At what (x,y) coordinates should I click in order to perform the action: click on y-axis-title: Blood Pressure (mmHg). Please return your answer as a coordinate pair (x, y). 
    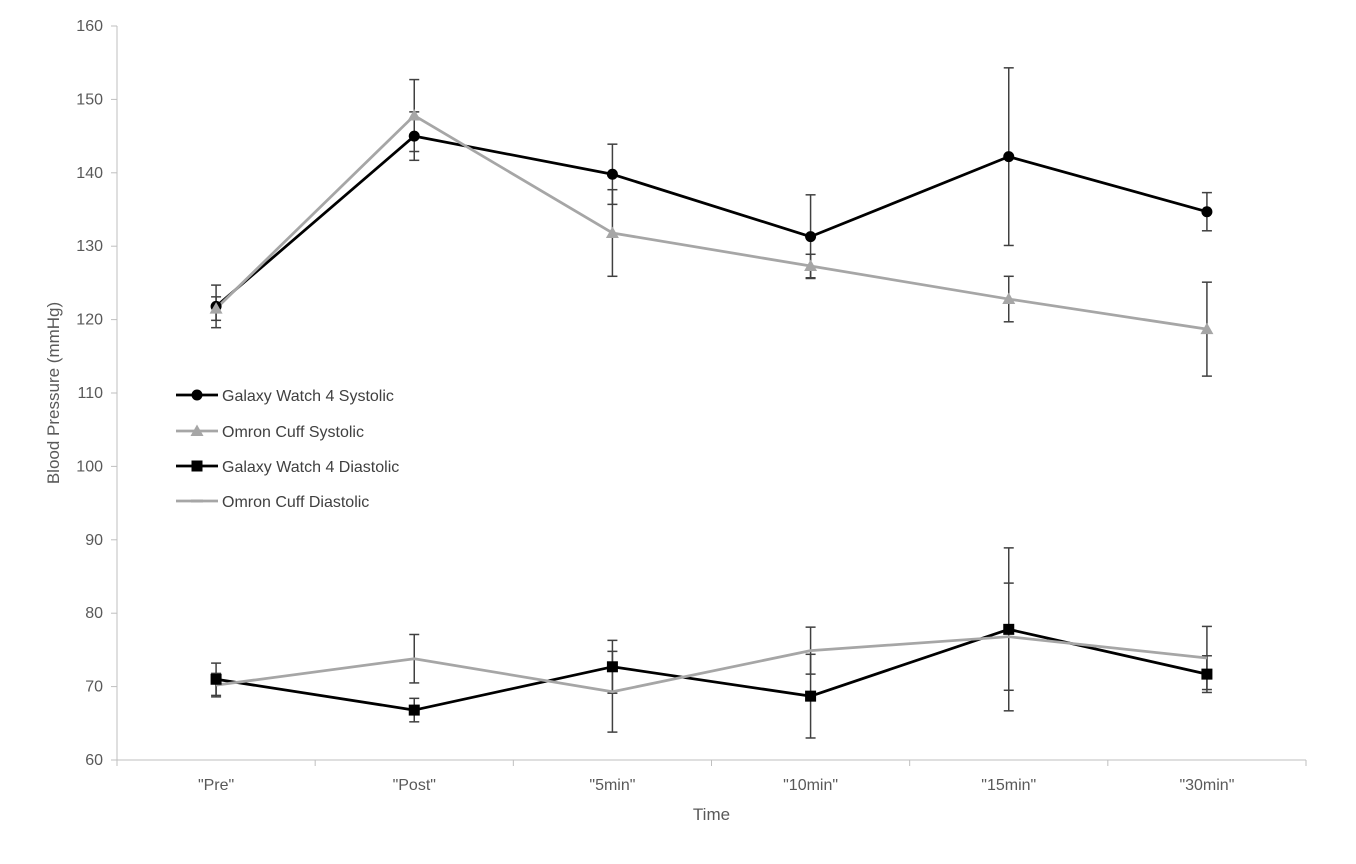
    Looking at the image, I should click on (53, 393).